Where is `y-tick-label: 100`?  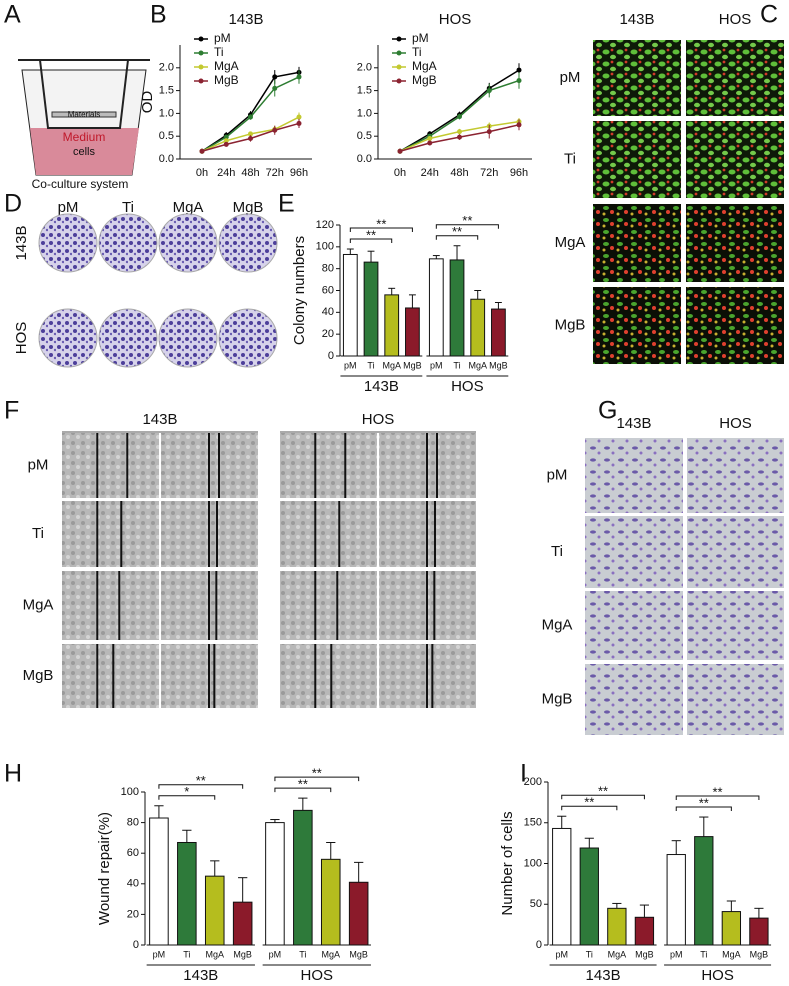 y-tick-label: 100 is located at coordinates (325, 247).